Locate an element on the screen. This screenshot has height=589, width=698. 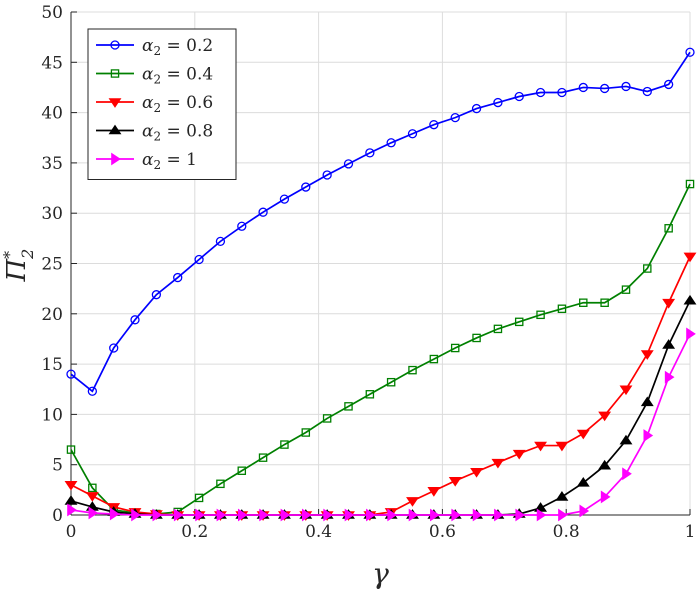
x-tick-label: 1 is located at coordinates (690, 532).